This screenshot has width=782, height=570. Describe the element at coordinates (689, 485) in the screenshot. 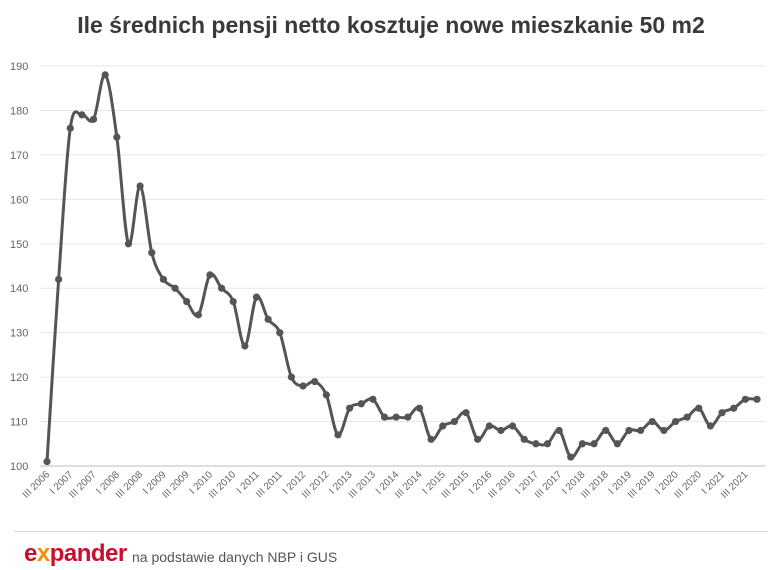

I see `x-tick-label: III 2020` at that location.